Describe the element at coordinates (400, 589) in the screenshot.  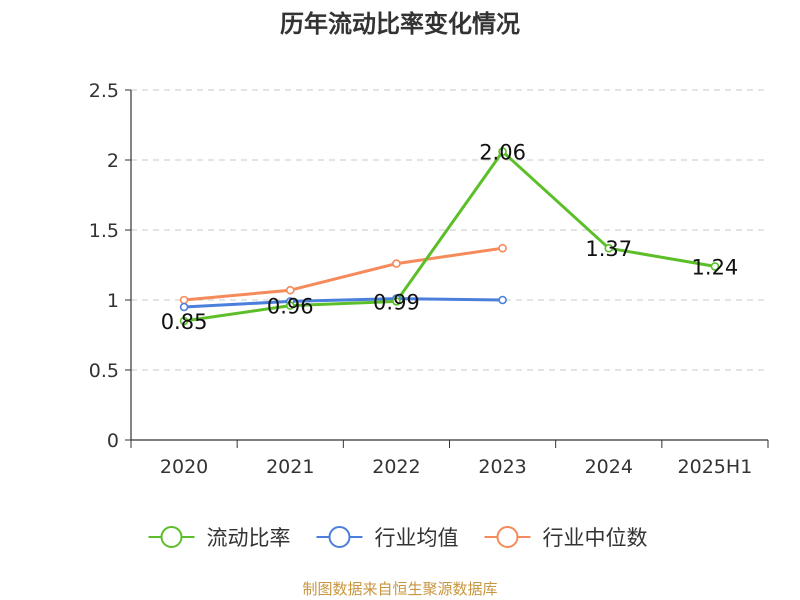
I see `source-note: 制图数据来自恒生聚源数据库` at that location.